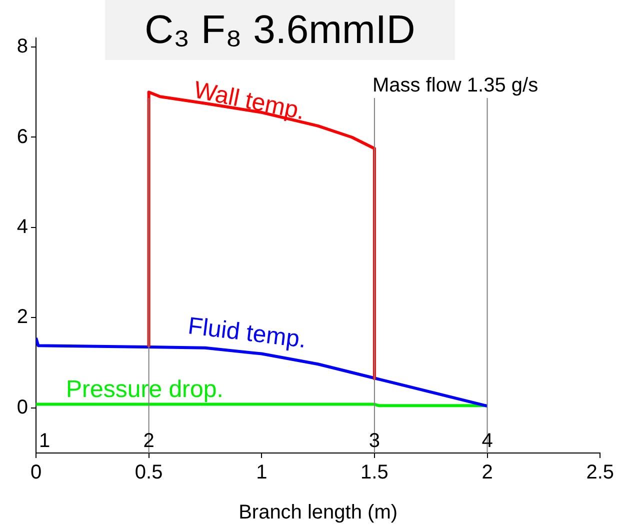  Describe the element at coordinates (280, 30) in the screenshot. I see `chart-title: C₃ F₈ 3.6mmID` at that location.